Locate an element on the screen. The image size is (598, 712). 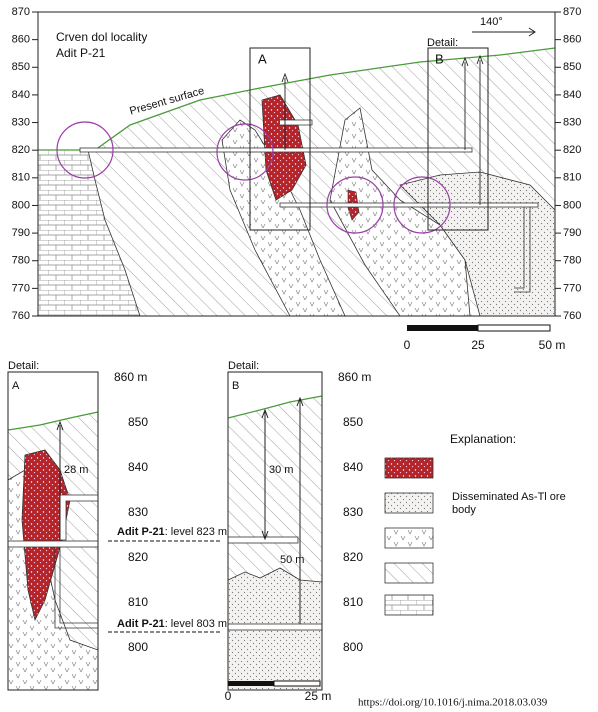
adit-label: Adit P-21: level 803 m is located at coordinates (172, 624).